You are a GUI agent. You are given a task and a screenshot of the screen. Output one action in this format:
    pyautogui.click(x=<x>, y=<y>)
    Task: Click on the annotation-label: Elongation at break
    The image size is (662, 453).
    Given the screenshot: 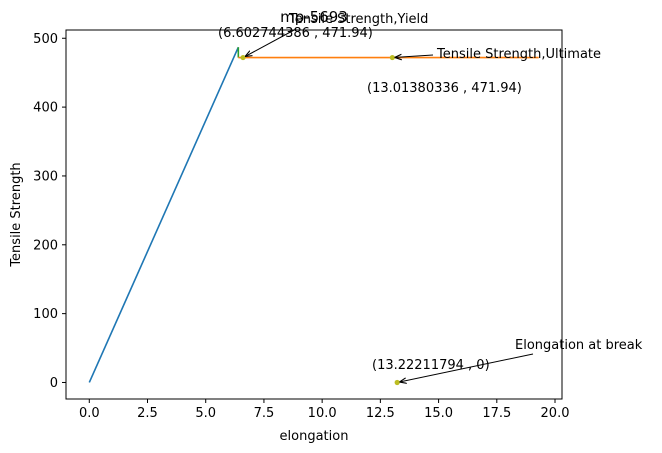 What is the action you would take?
    pyautogui.click(x=579, y=345)
    